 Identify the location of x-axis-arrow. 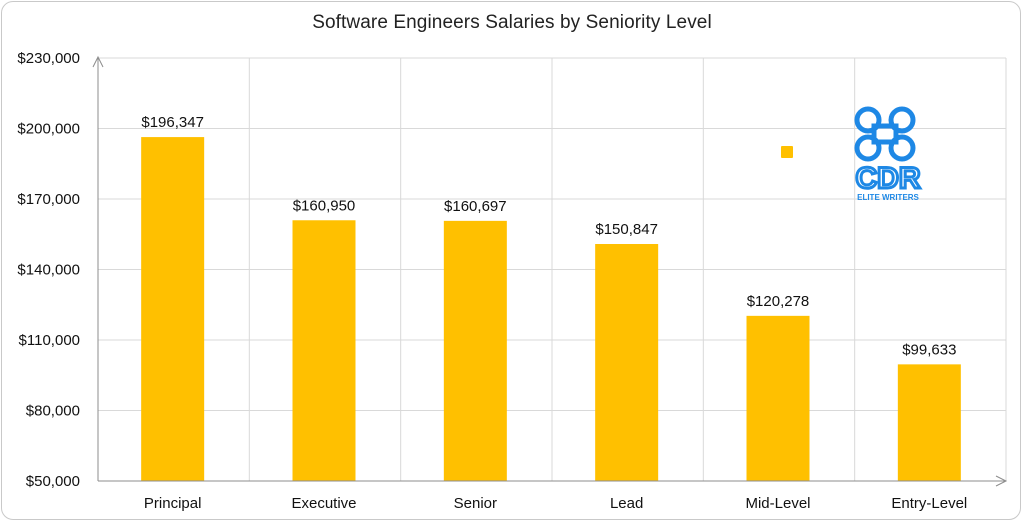
(1001, 481).